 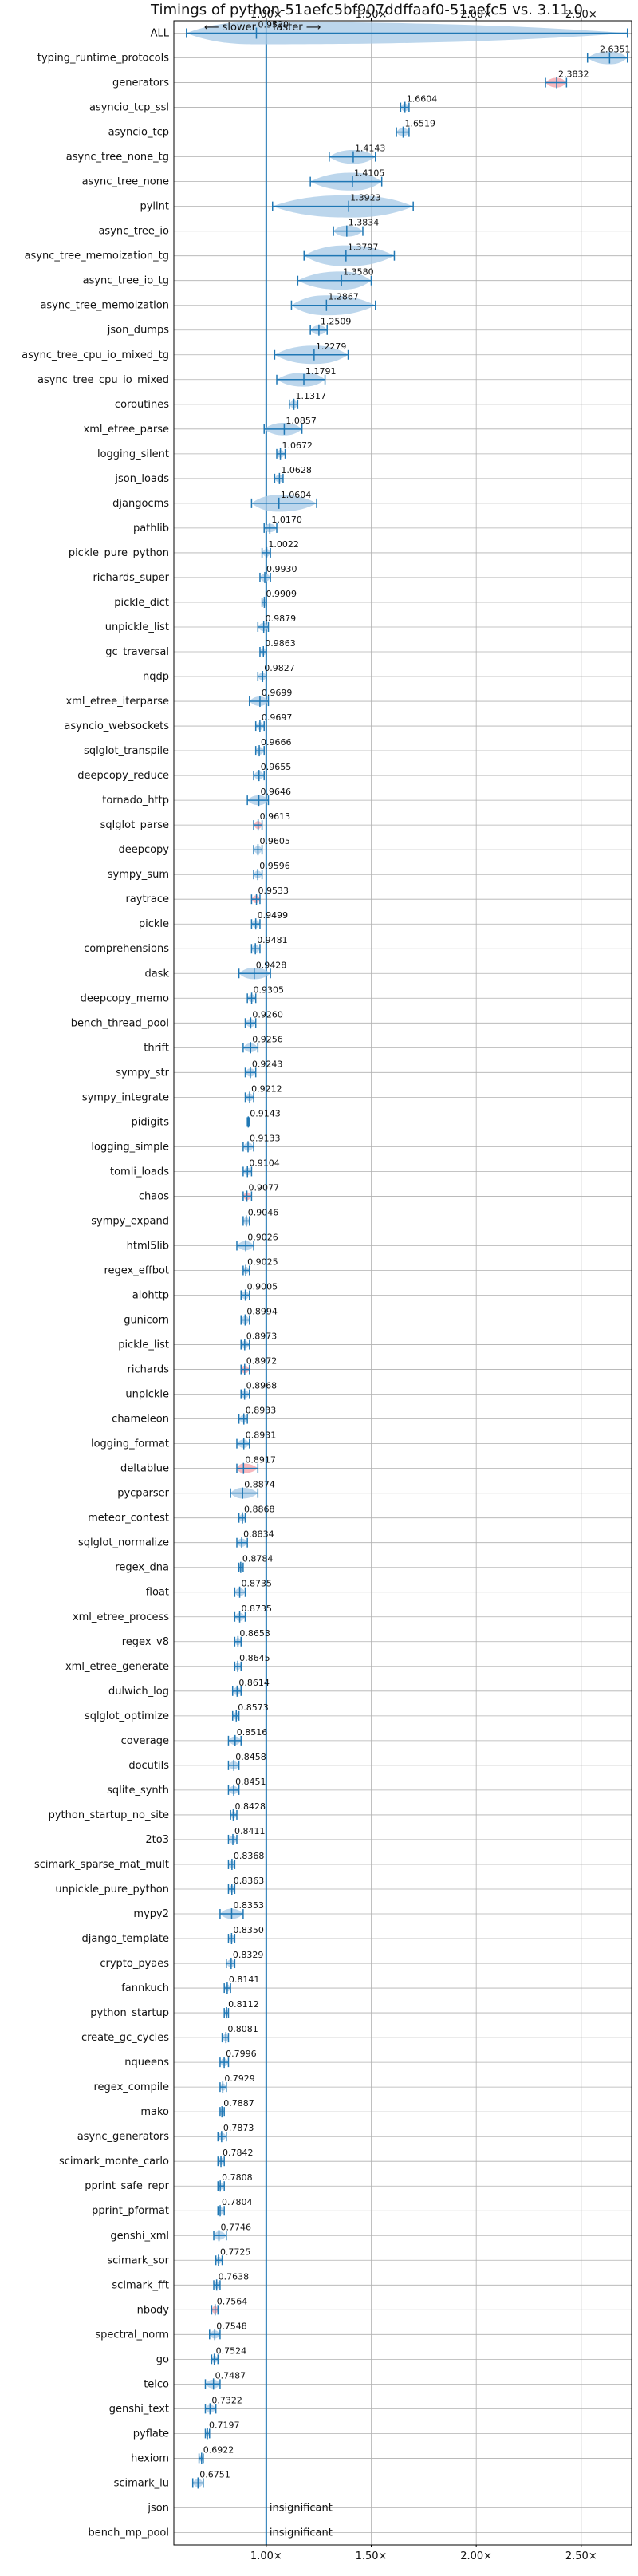 I want to click on category-label-chaos: chaos, so click(x=154, y=1196).